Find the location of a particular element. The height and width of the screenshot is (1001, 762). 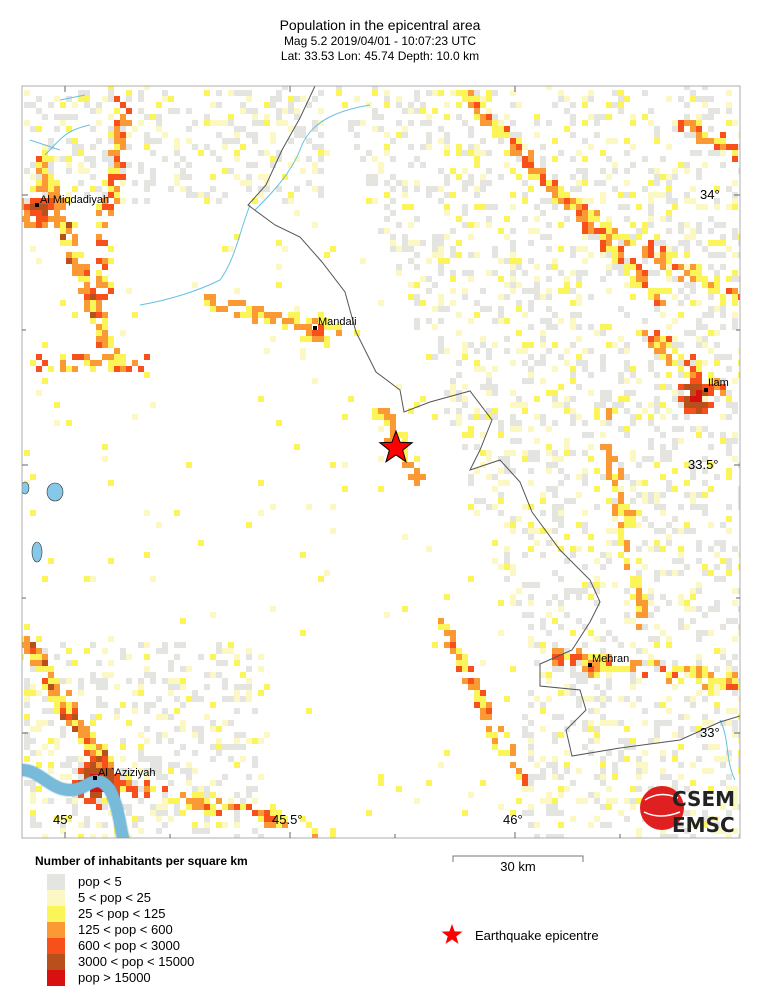

city-al-miqdadiyah: Al Miqdadiyah is located at coordinates (72, 200).